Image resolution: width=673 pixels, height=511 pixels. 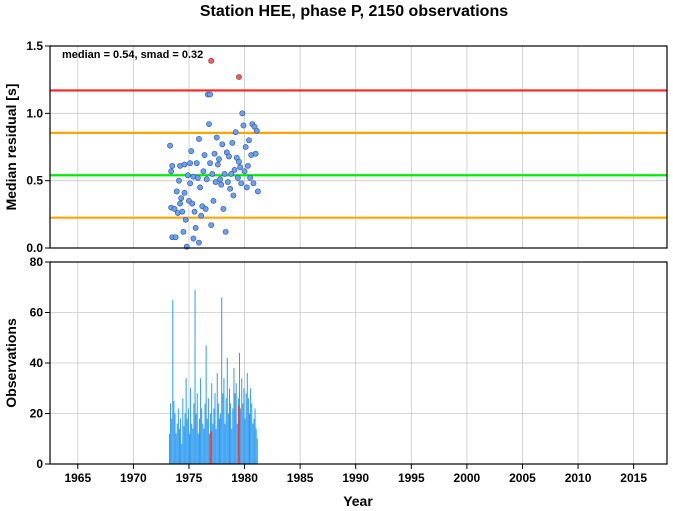 What do you see at coordinates (11, 363) in the screenshot?
I see `observations-y-axis-label: Observations` at bounding box center [11, 363].